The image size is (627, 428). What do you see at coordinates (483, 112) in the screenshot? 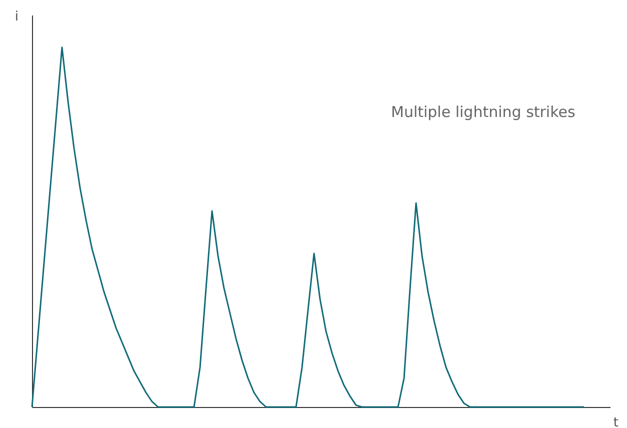
I see `annotation: Multiple lightning strikes` at bounding box center [483, 112].